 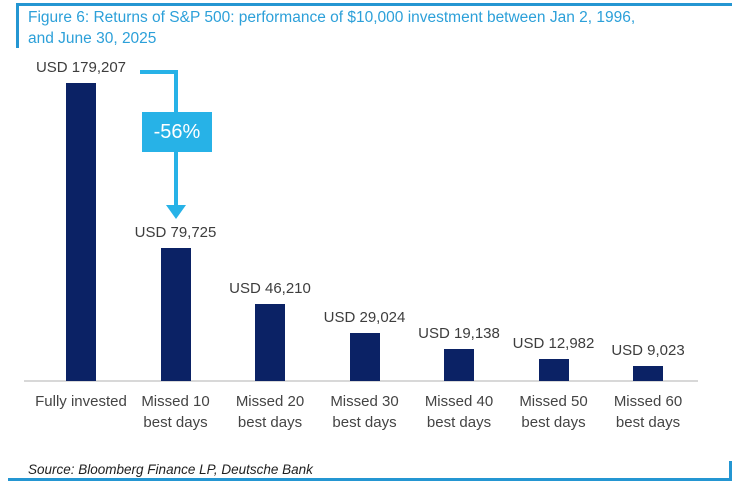 I want to click on x-axis-label: Fully invested, so click(x=81, y=401).